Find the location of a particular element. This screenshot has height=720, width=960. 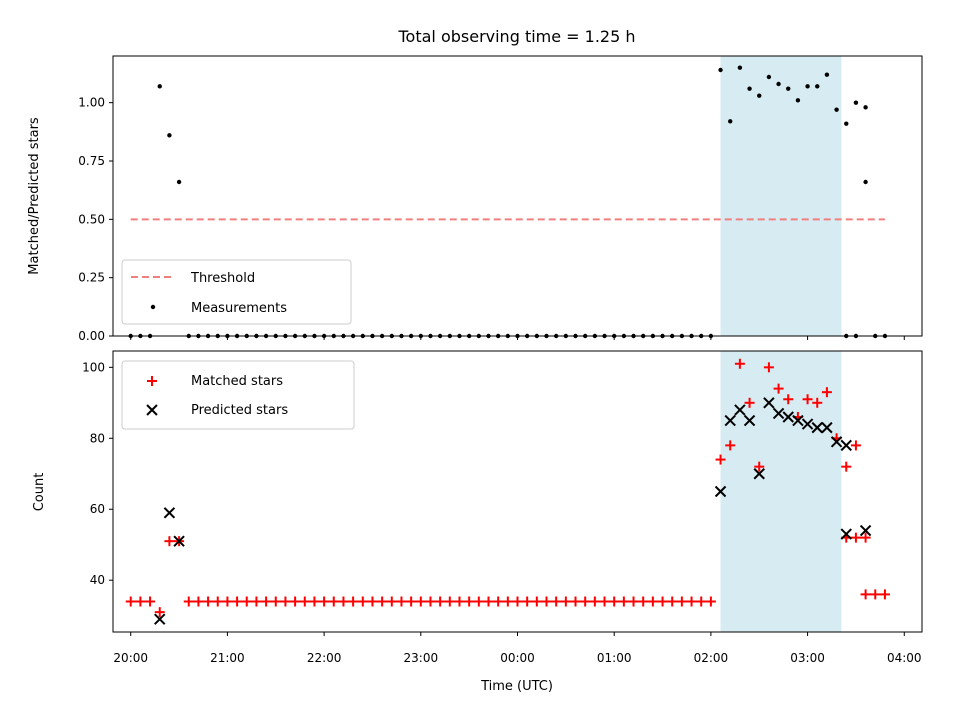

legend-predicted-label: Predicted stars is located at coordinates (239, 410).